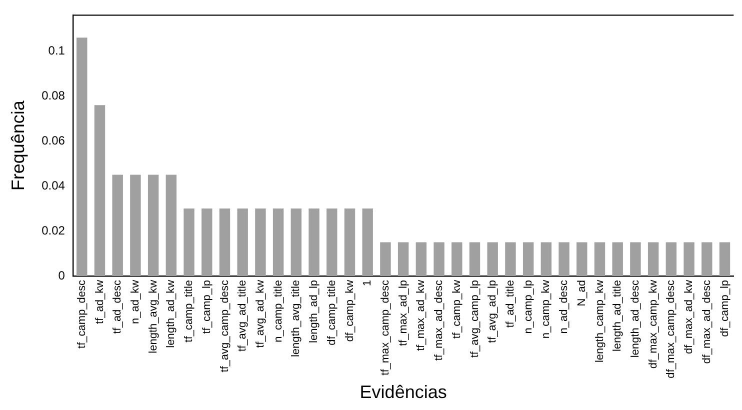  Describe the element at coordinates (510, 304) in the screenshot. I see `x-tick-label: tf_ad_title` at that location.